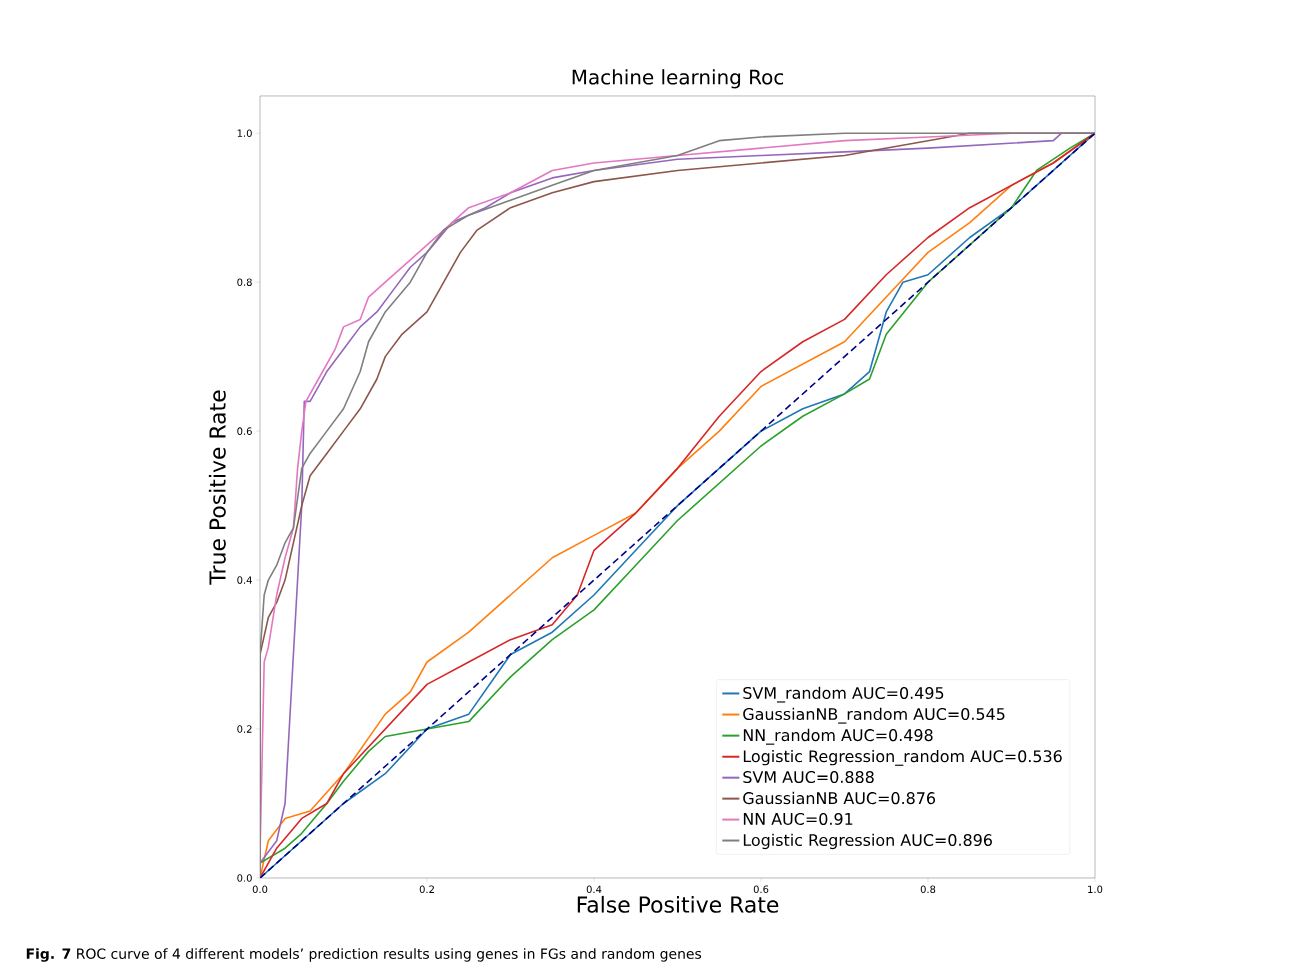 The image size is (1289, 975). What do you see at coordinates (594, 889) in the screenshot?
I see `x-tick-label: 0.4` at bounding box center [594, 889].